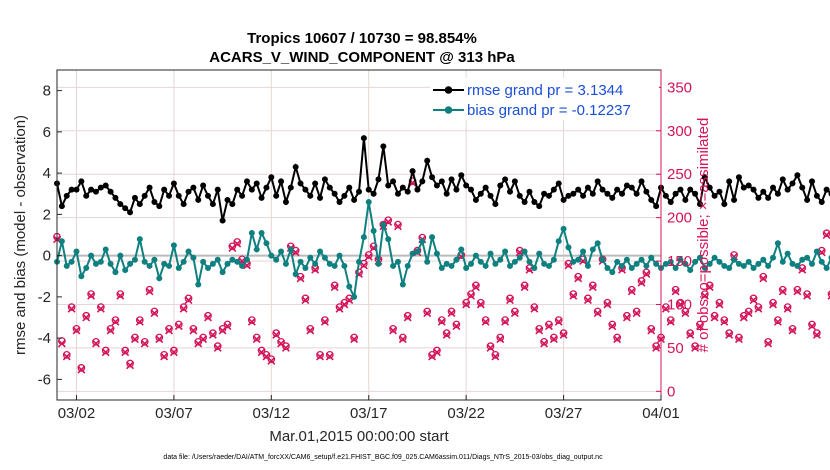 Image resolution: width=830 pixels, height=470 pixels. I want to click on left-tick-label: 0, so click(47, 256).